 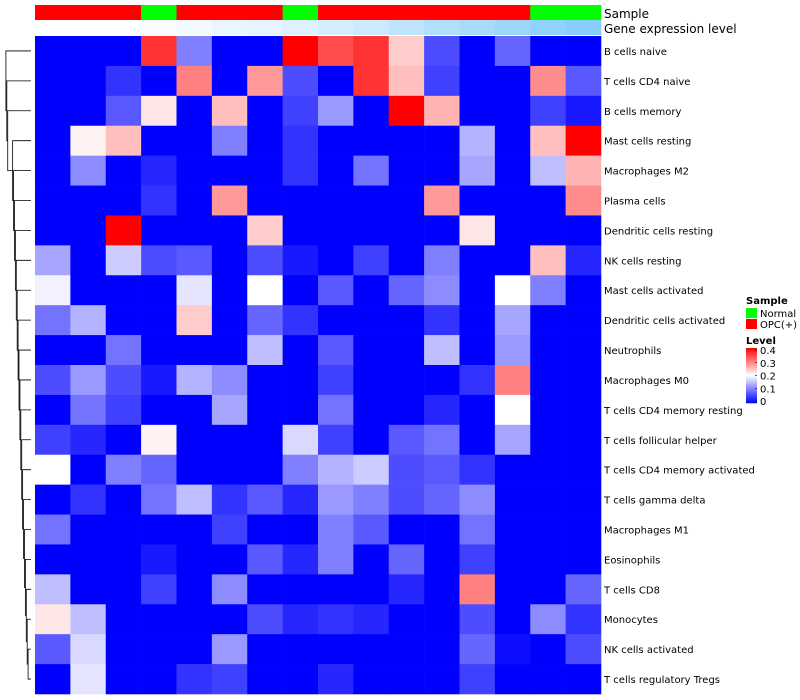 I want to click on row-label: B cells naive, so click(x=635, y=52).